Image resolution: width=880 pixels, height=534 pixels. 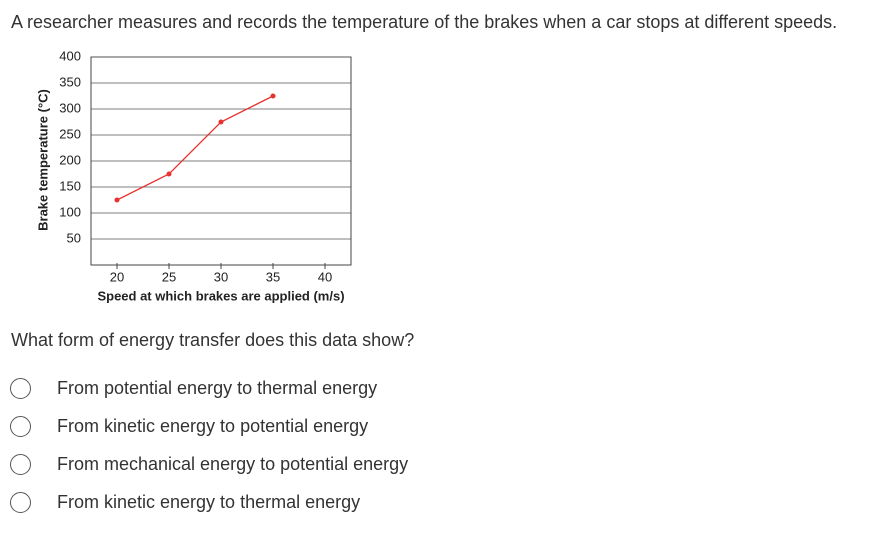 What do you see at coordinates (213, 425) in the screenshot?
I see `option-label: From kinetic energy to potential energy` at bounding box center [213, 425].